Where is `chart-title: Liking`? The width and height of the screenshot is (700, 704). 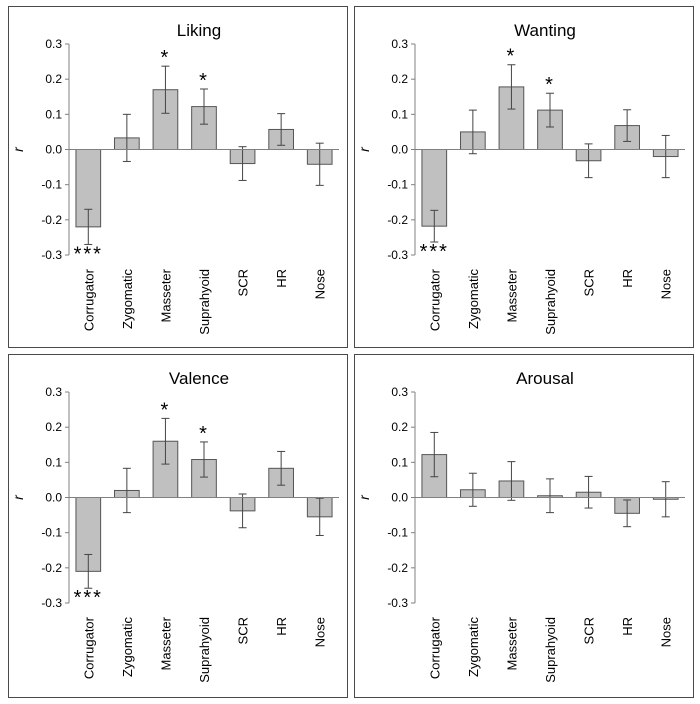
chart-title: Liking is located at coordinates (199, 30).